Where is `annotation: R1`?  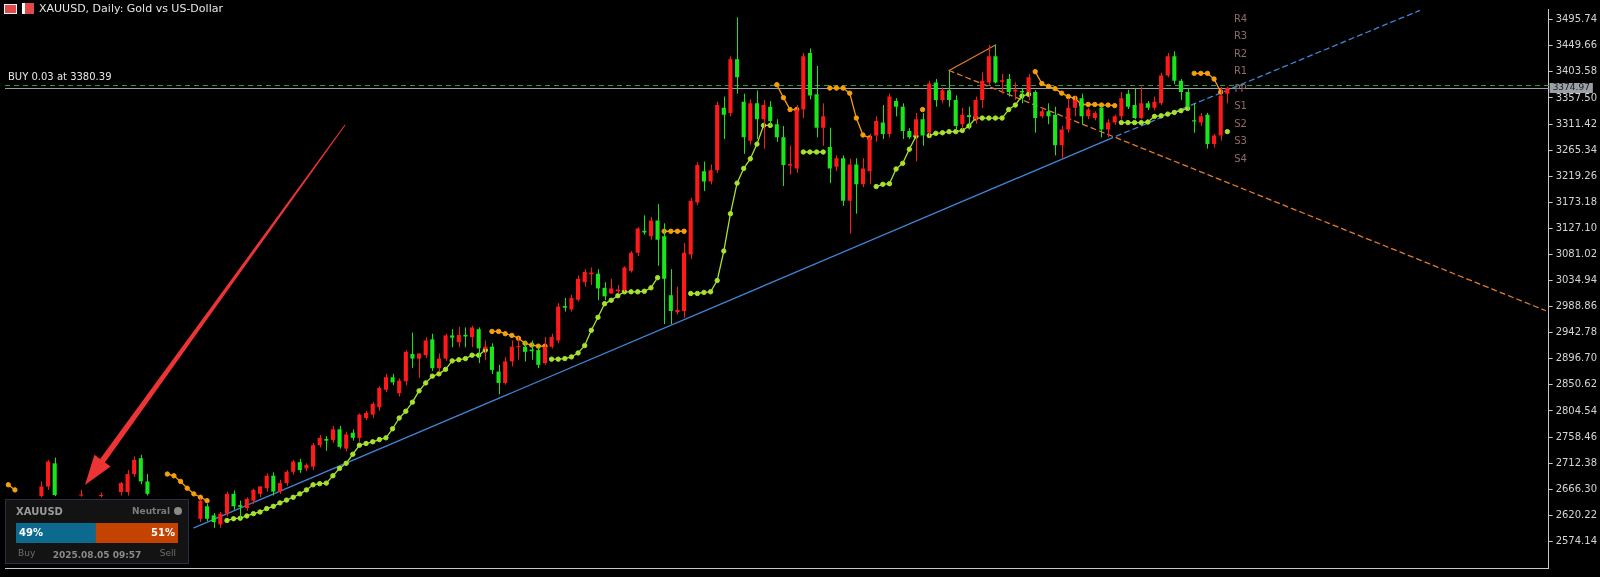
annotation: R1 is located at coordinates (1240, 71).